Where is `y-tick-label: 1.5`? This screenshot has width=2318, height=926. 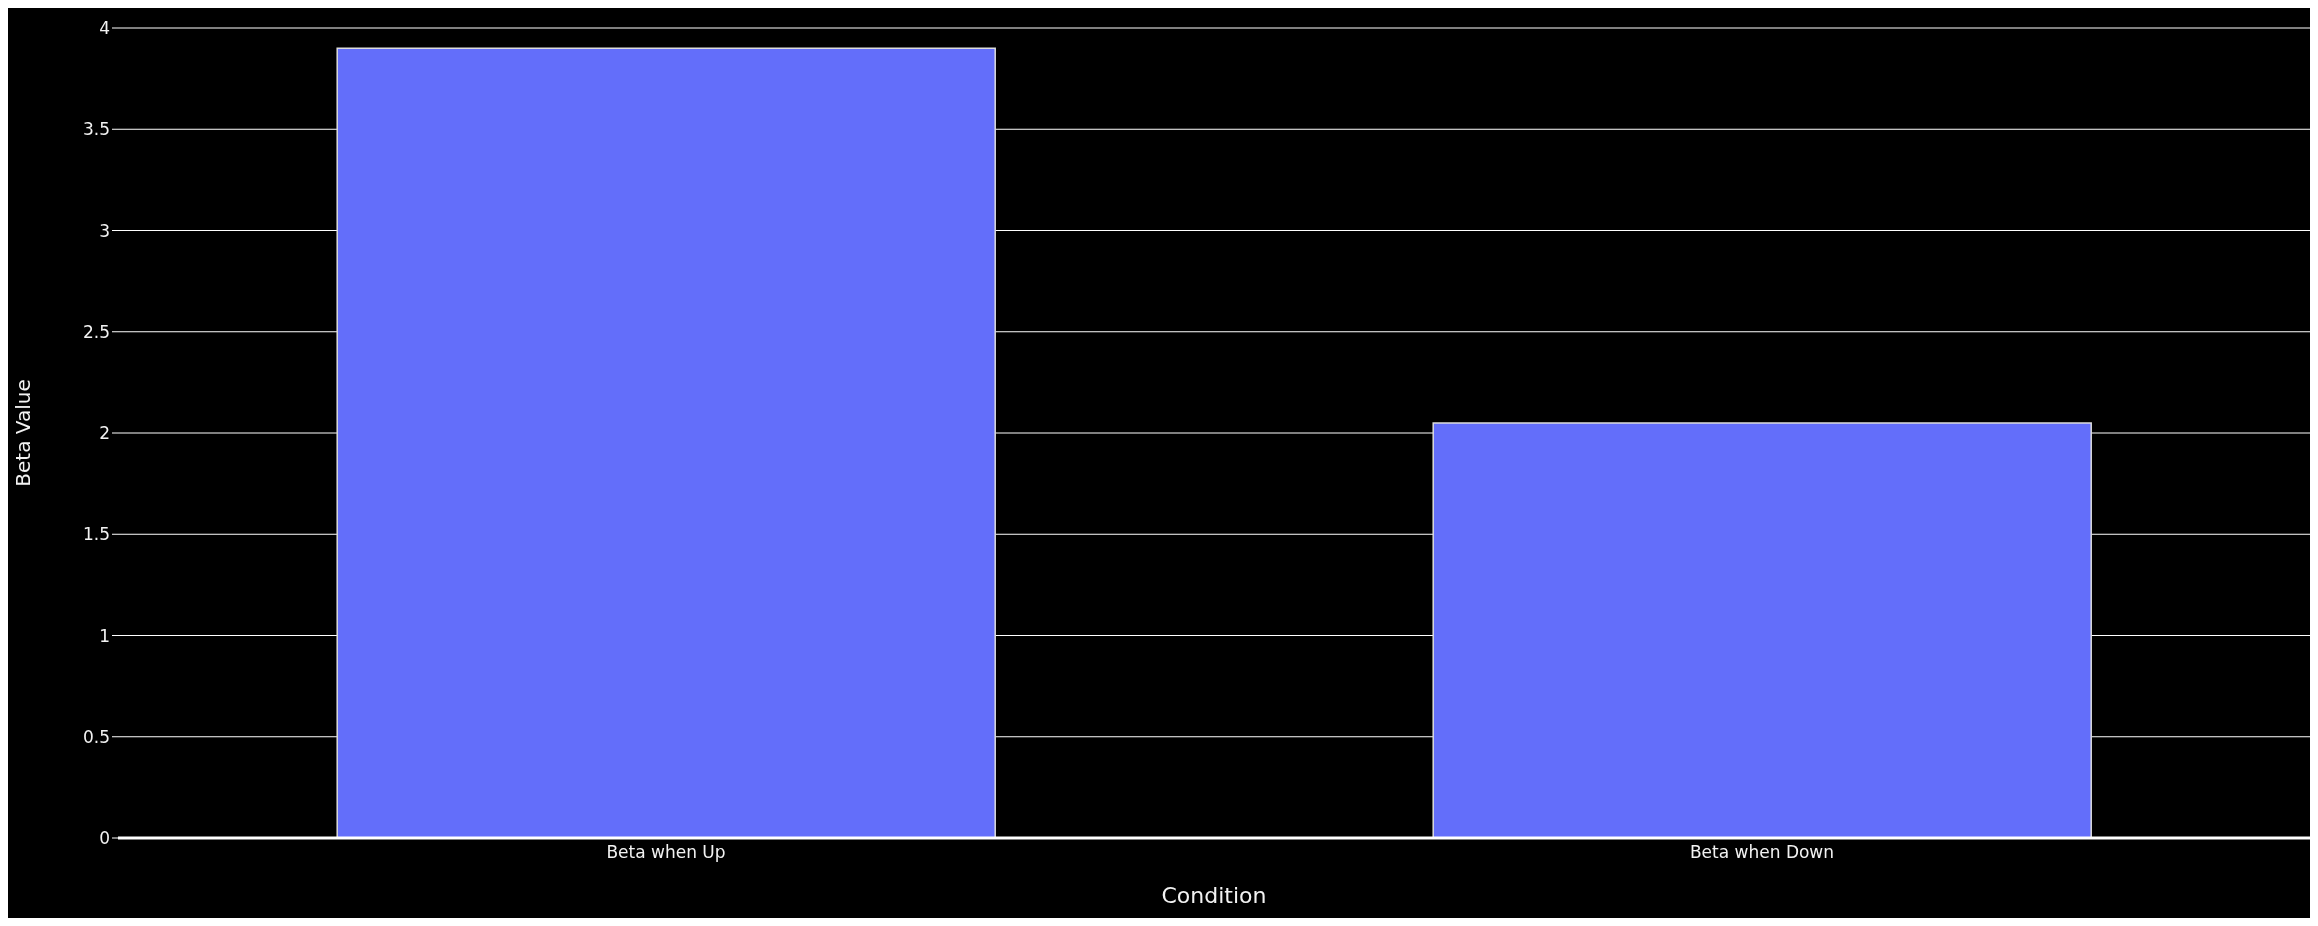
y-tick-label: 1.5 is located at coordinates (96, 534).